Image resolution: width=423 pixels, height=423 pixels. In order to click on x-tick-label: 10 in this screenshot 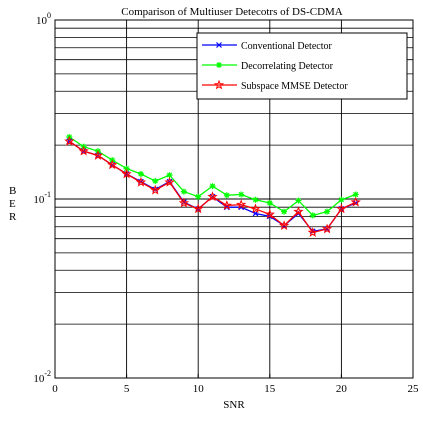, I will do `click(199, 389)`.